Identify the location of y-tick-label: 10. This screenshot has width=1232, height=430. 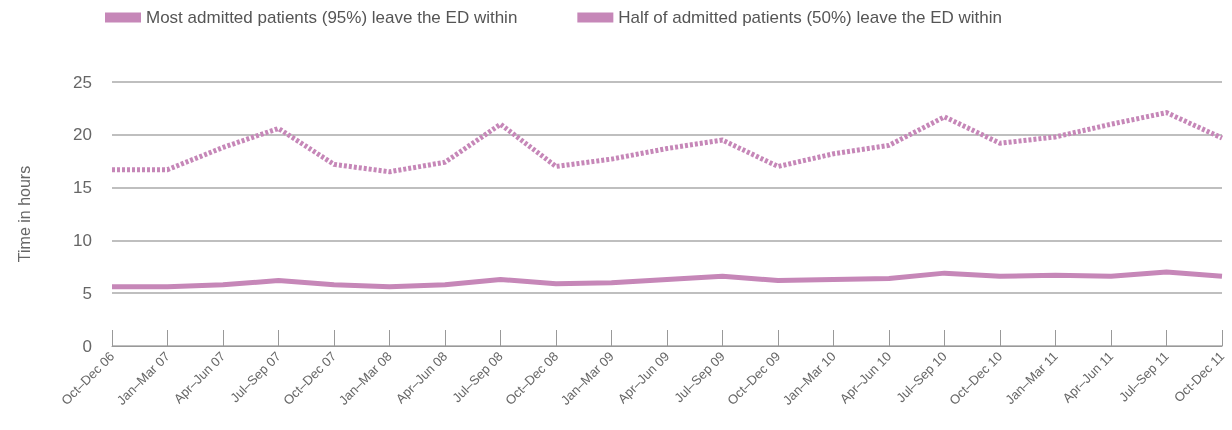
(82, 240).